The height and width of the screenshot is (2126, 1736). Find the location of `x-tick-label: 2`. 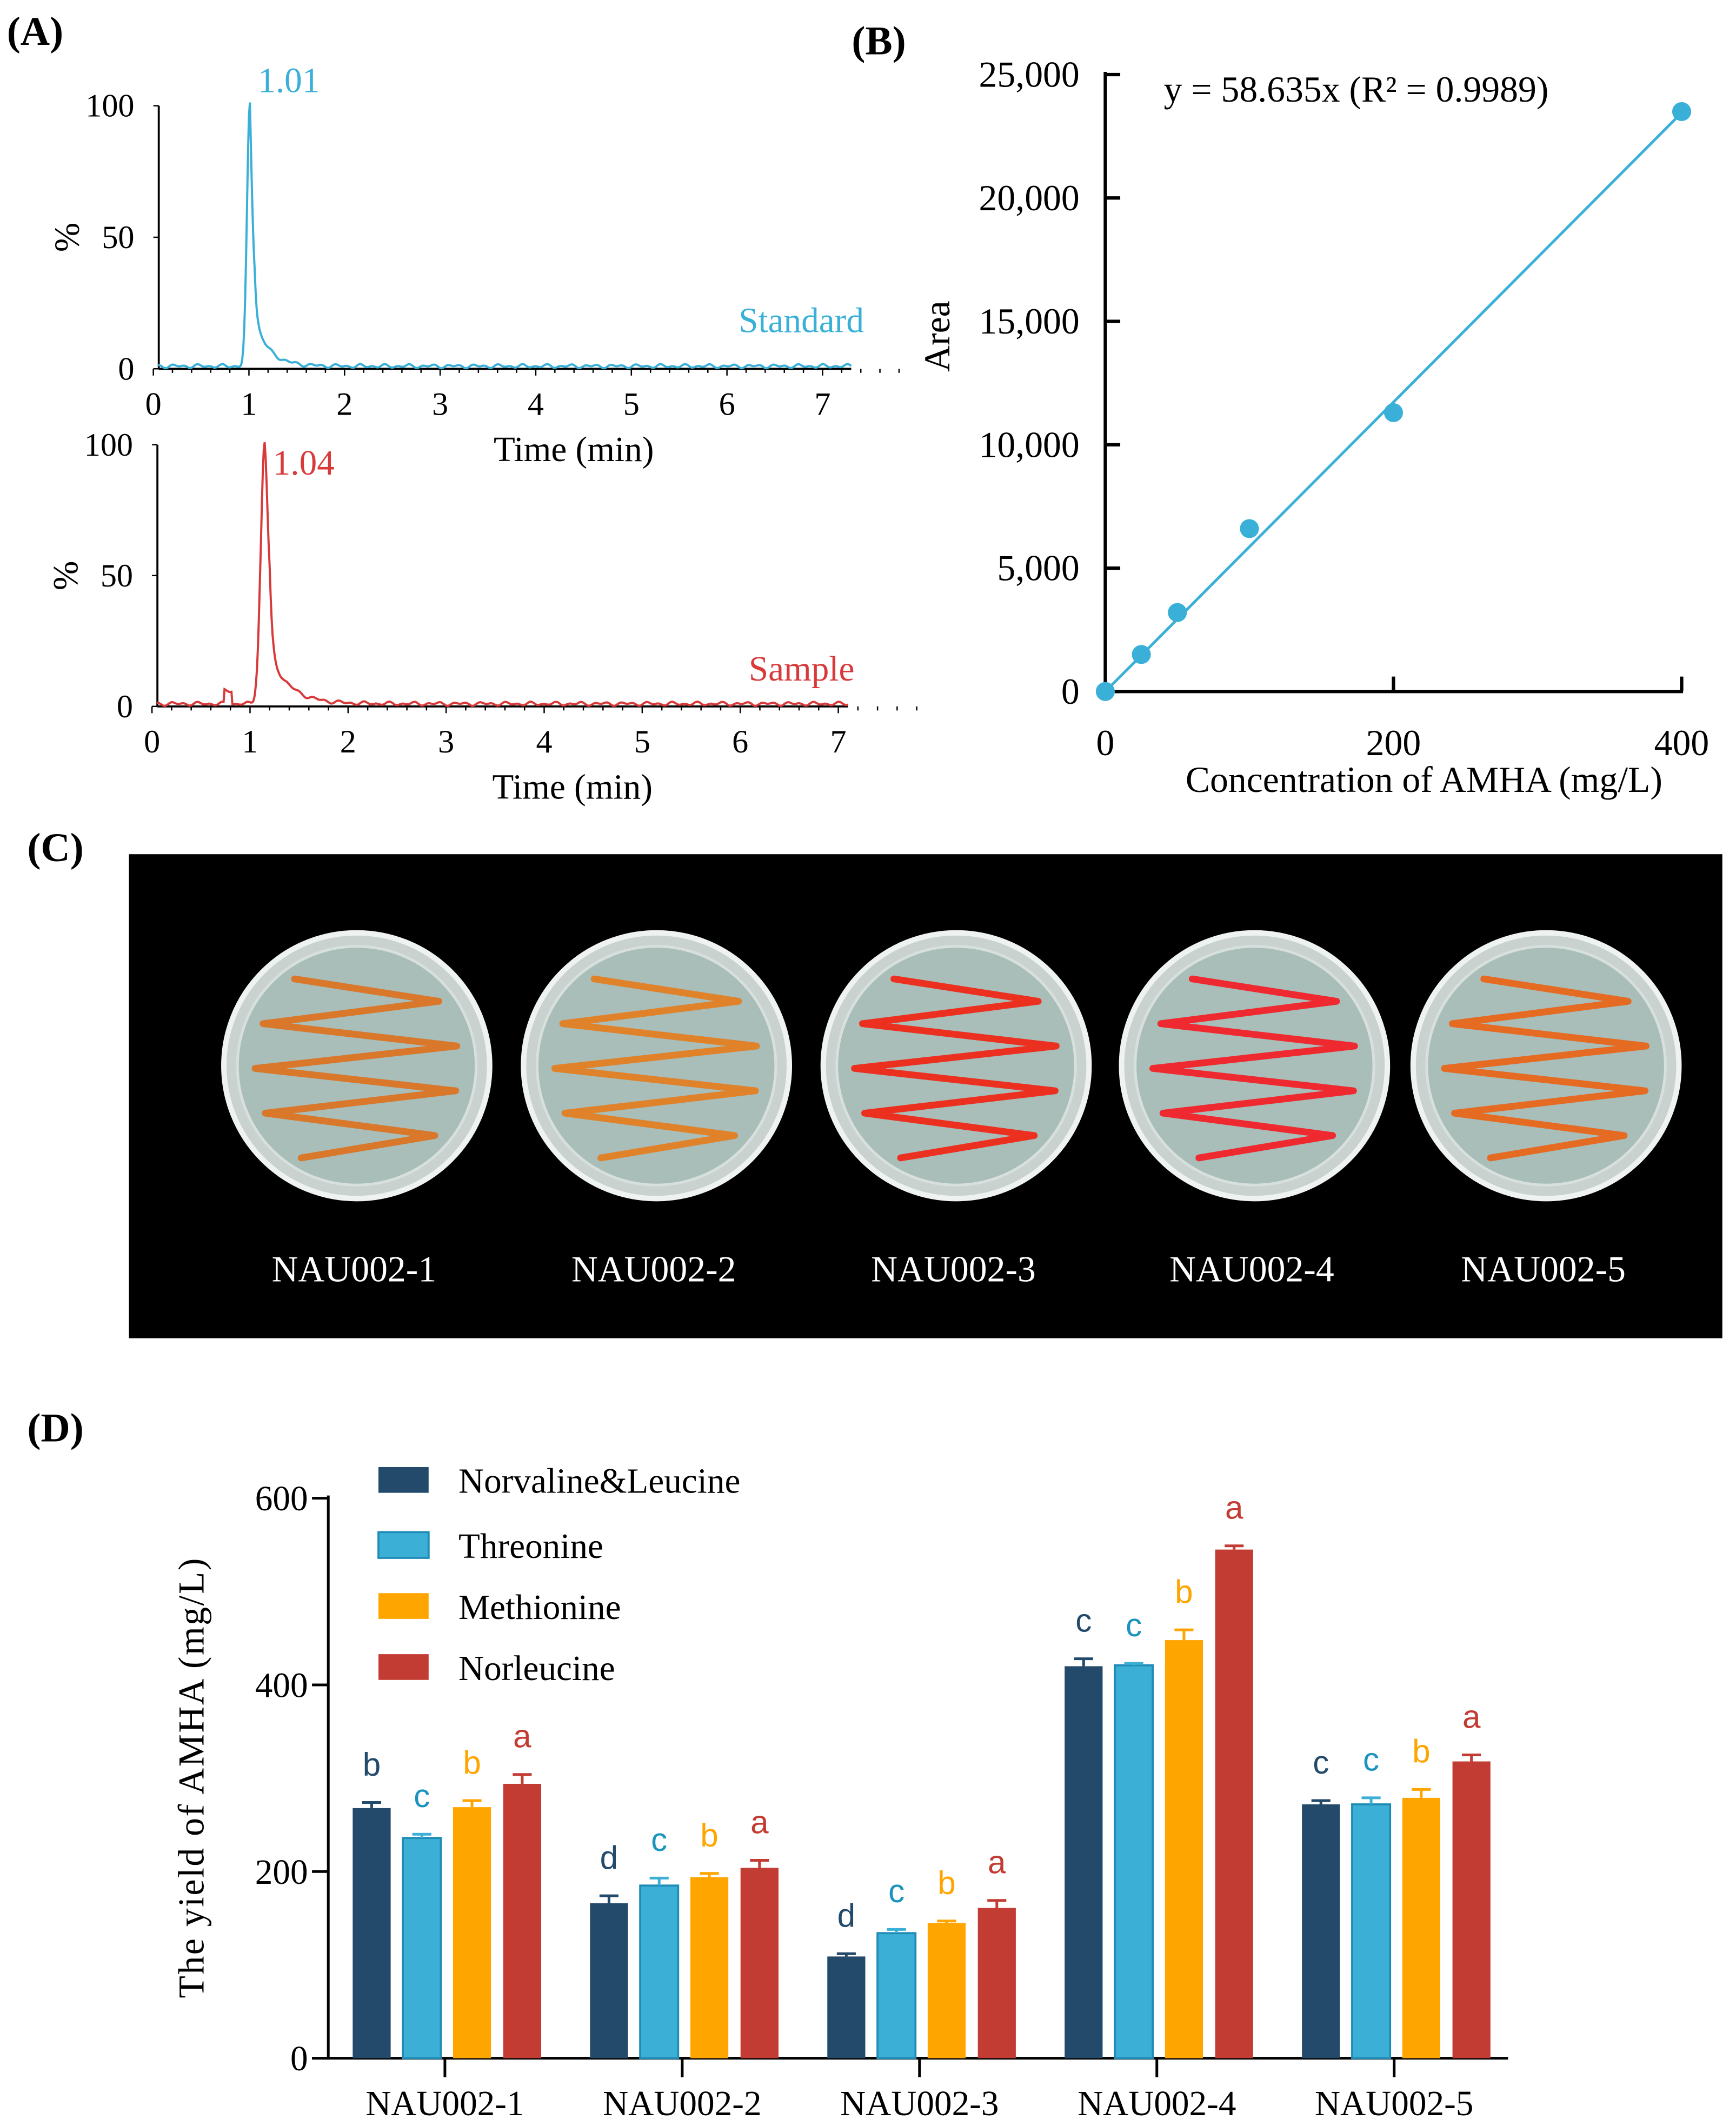

x-tick-label: 2 is located at coordinates (344, 404).